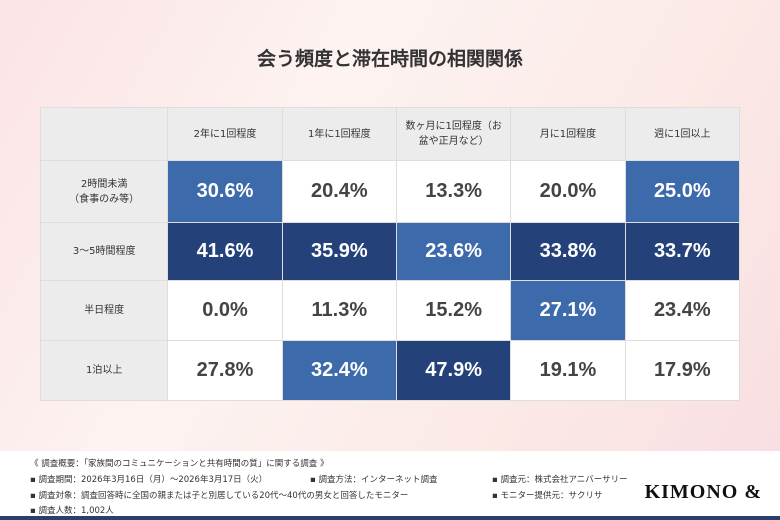 The height and width of the screenshot is (520, 780). I want to click on table-row: 2時間未満 （食事のみ等） 30.6% 20.4% 13.3% 20.0% 25.0%, so click(390, 191).